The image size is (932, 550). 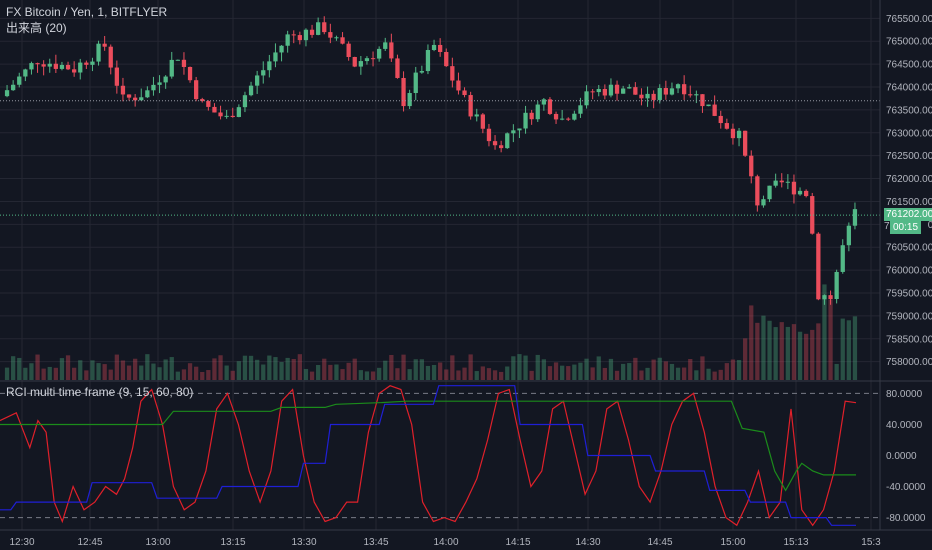 What do you see at coordinates (909, 362) in the screenshot?
I see `price-tick-label: 758000.00` at bounding box center [909, 362].